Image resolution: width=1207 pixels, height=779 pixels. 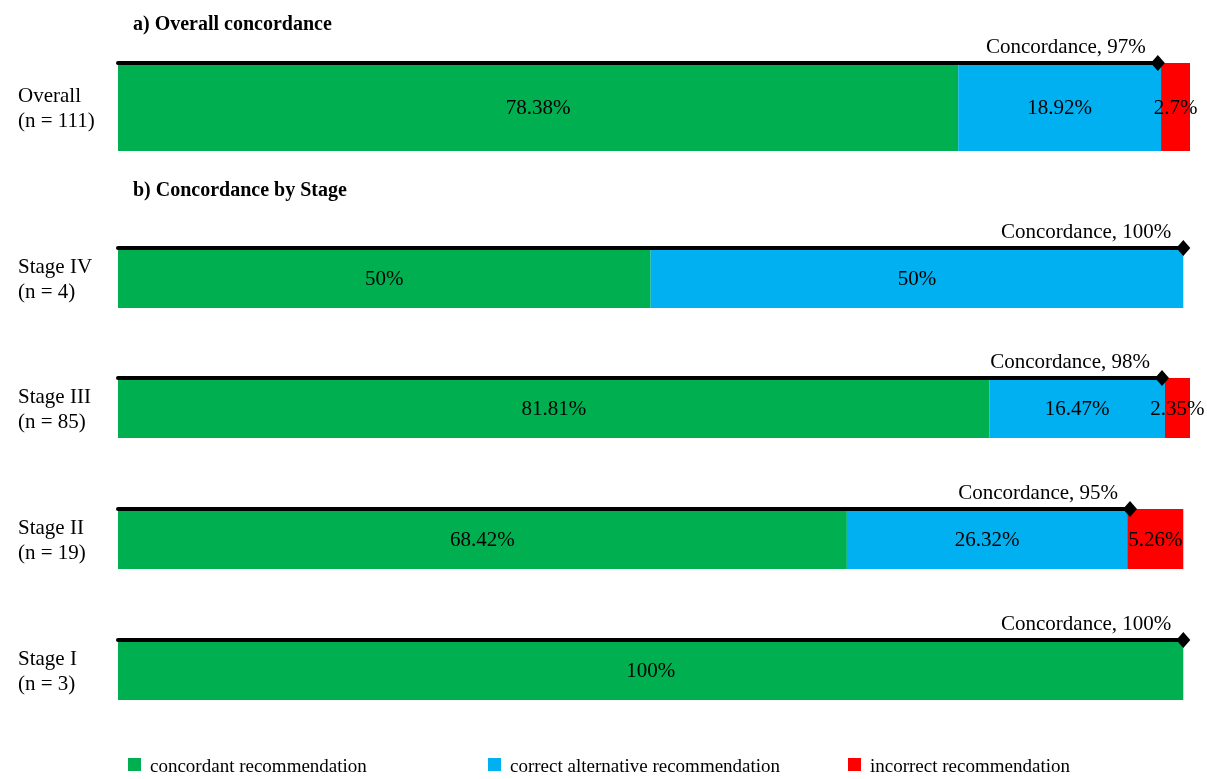 I want to click on data-label: 26.32%, so click(x=987, y=539).